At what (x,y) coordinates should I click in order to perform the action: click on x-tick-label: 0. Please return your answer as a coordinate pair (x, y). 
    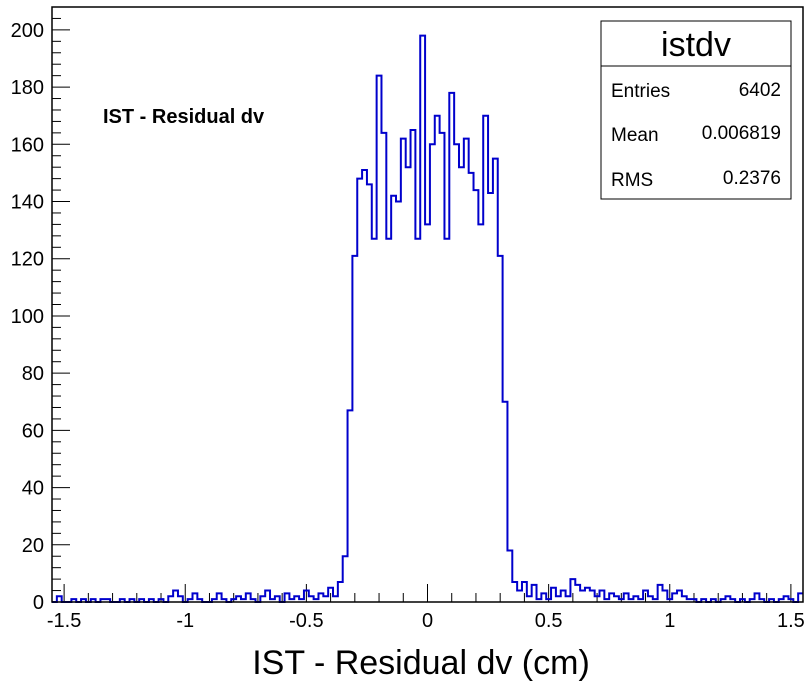
    Looking at the image, I should click on (427, 621).